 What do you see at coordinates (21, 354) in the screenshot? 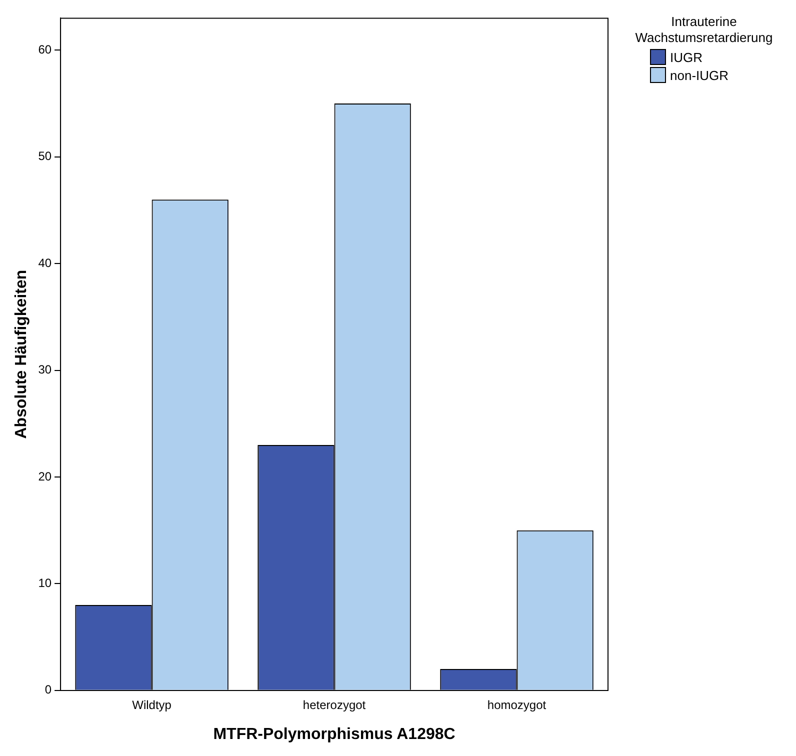
I see `y-axis-title: Absolute Häufigkeiten` at bounding box center [21, 354].